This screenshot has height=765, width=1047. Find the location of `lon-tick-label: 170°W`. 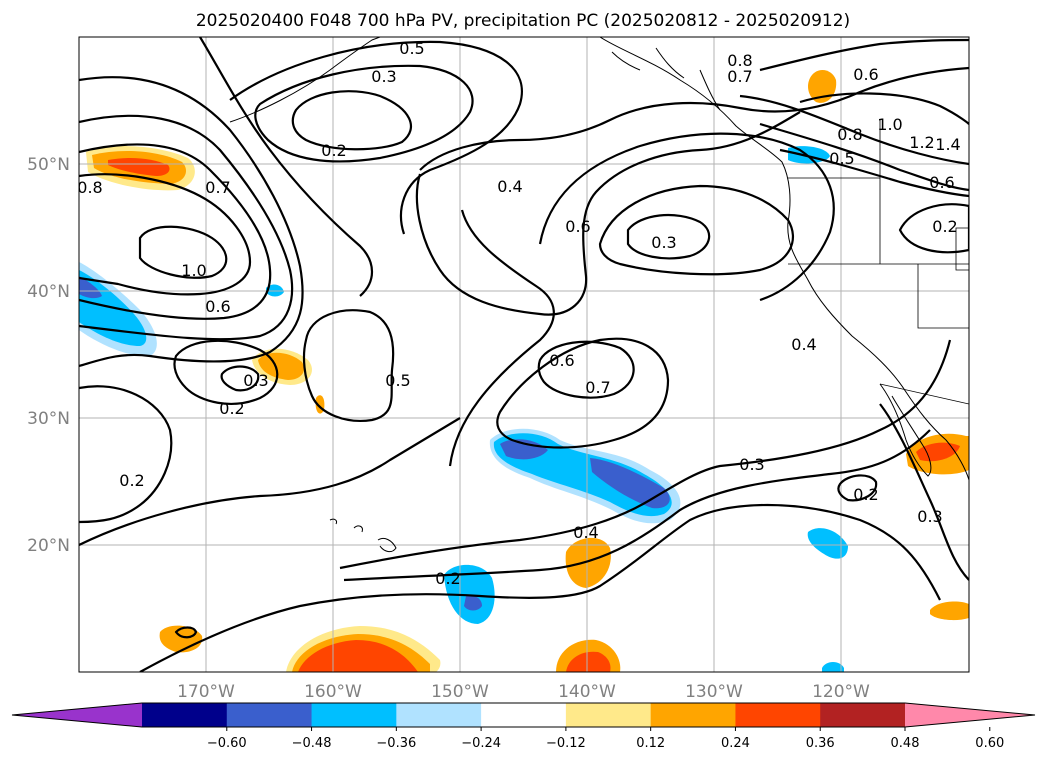

lon-tick-label: 170°W is located at coordinates (206, 692).